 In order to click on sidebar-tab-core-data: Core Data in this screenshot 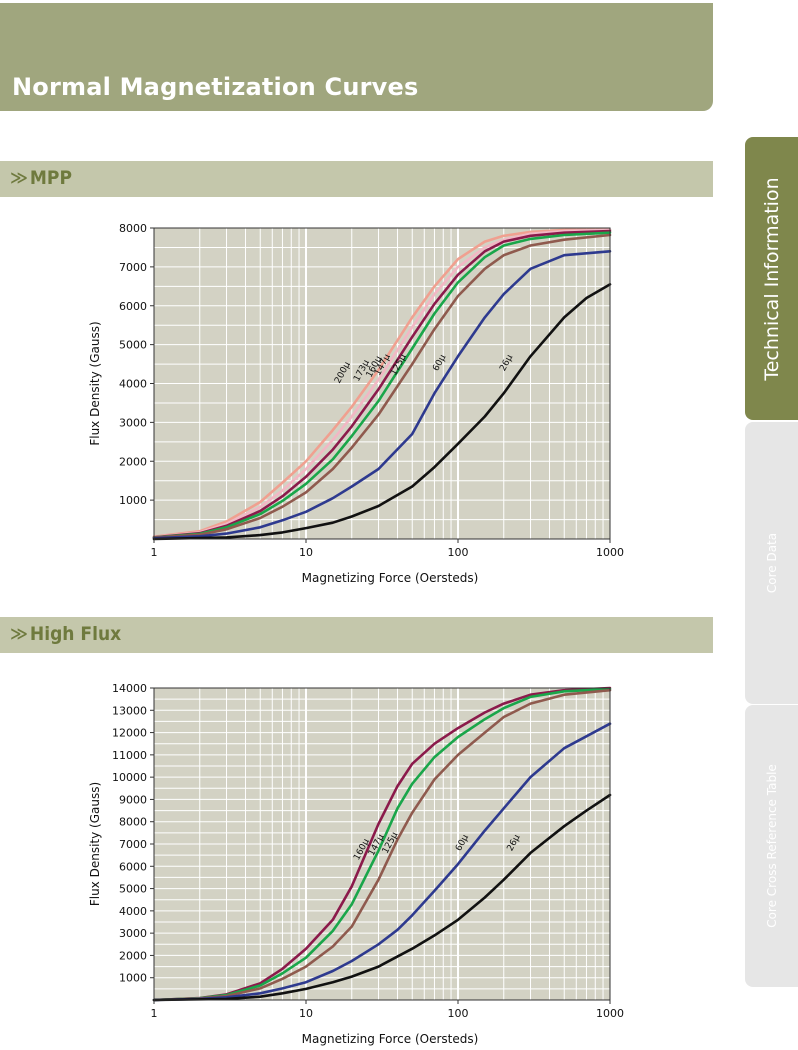, I will do `click(771, 563)`.